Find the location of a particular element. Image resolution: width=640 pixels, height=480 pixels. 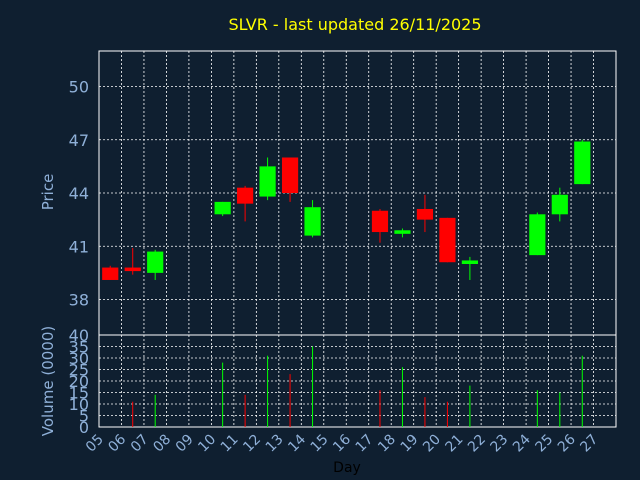

volume-axis-label: Volume (0000) is located at coordinates (48, 381).